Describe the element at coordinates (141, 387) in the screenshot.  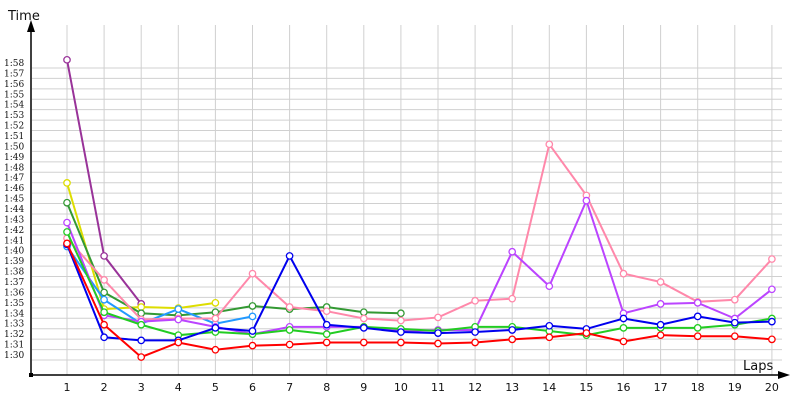
I see `x-tick-label: 3` at that location.